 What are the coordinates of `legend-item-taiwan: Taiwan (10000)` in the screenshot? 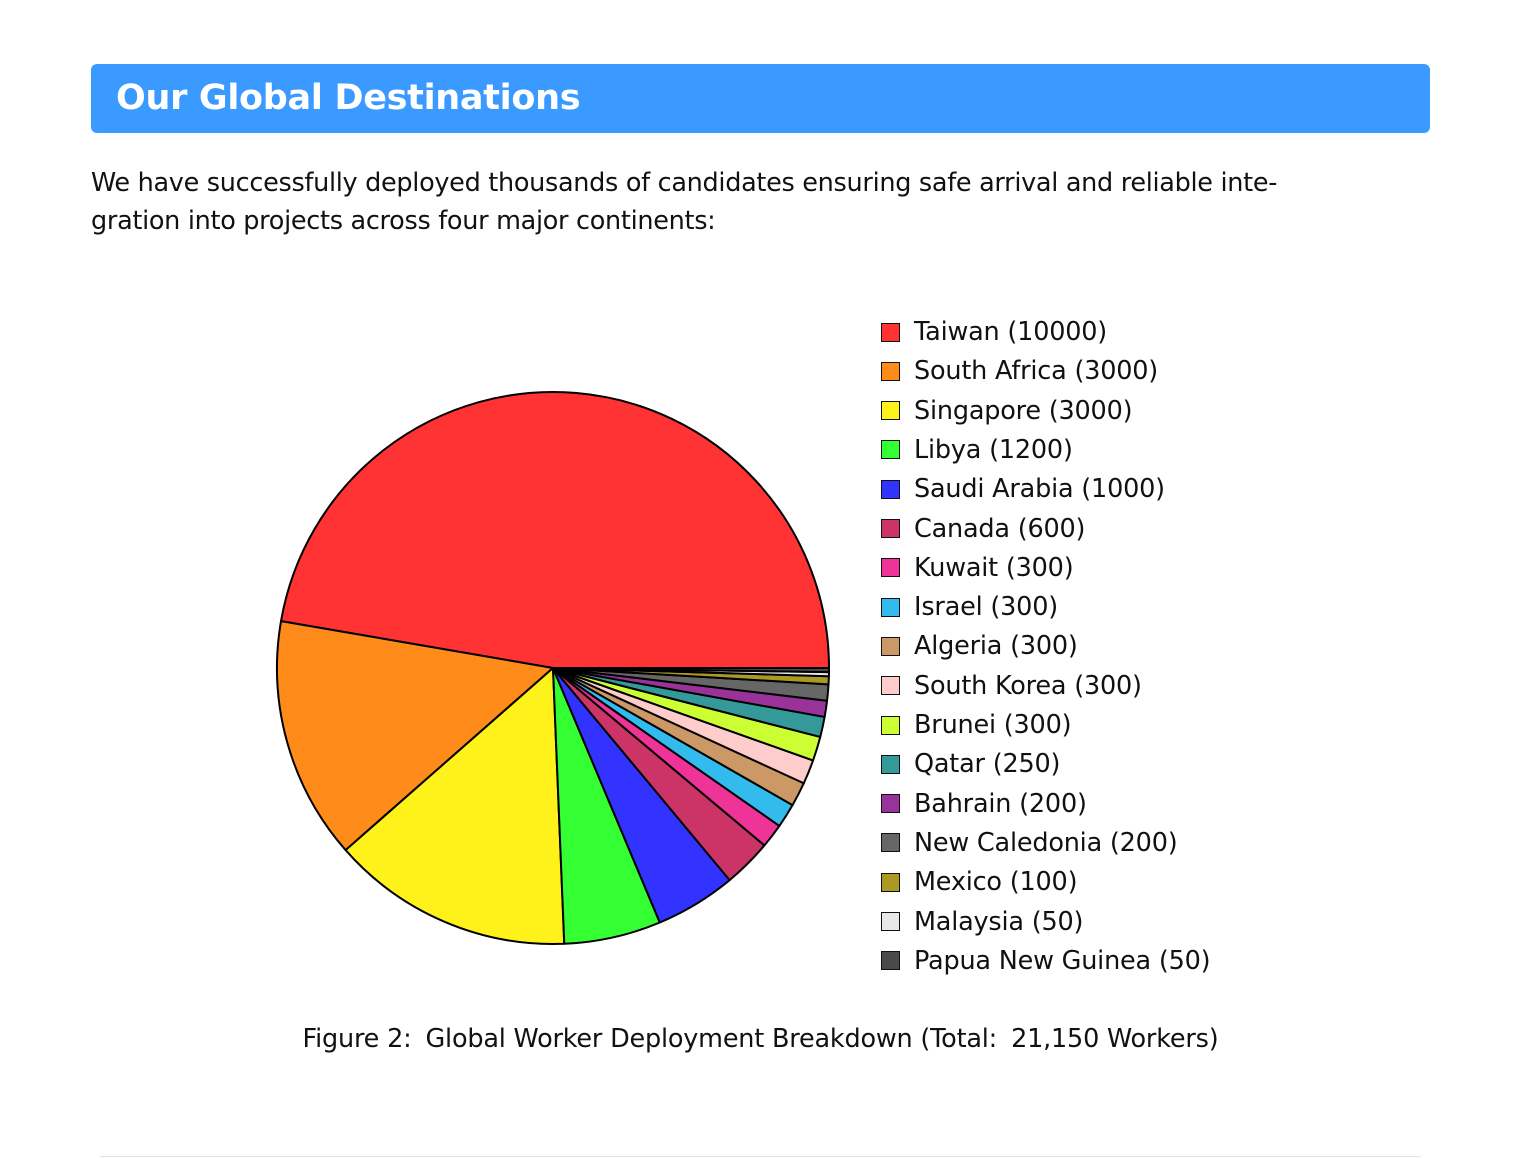 It's located at (994, 332).